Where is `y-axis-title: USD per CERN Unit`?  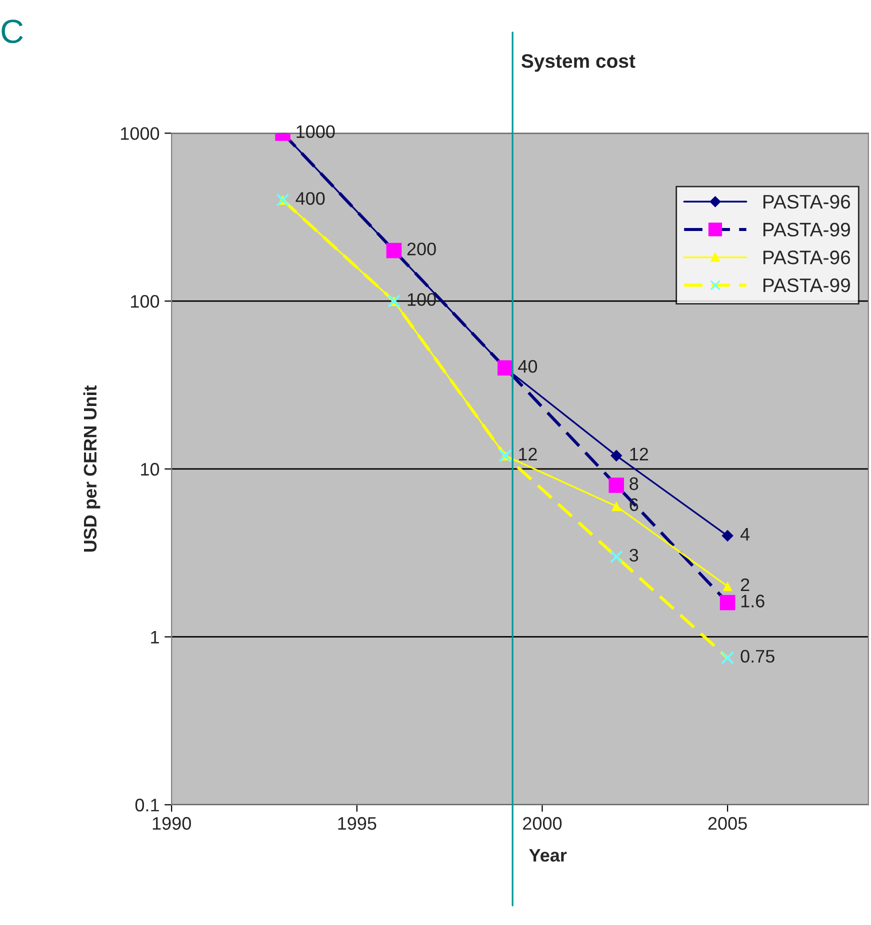 y-axis-title: USD per CERN Unit is located at coordinates (91, 468).